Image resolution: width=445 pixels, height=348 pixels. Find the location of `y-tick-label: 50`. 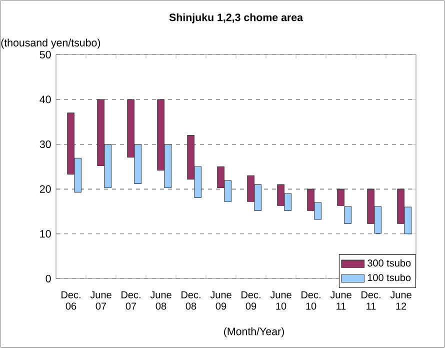

y-tick-label: 50 is located at coordinates (45, 54).